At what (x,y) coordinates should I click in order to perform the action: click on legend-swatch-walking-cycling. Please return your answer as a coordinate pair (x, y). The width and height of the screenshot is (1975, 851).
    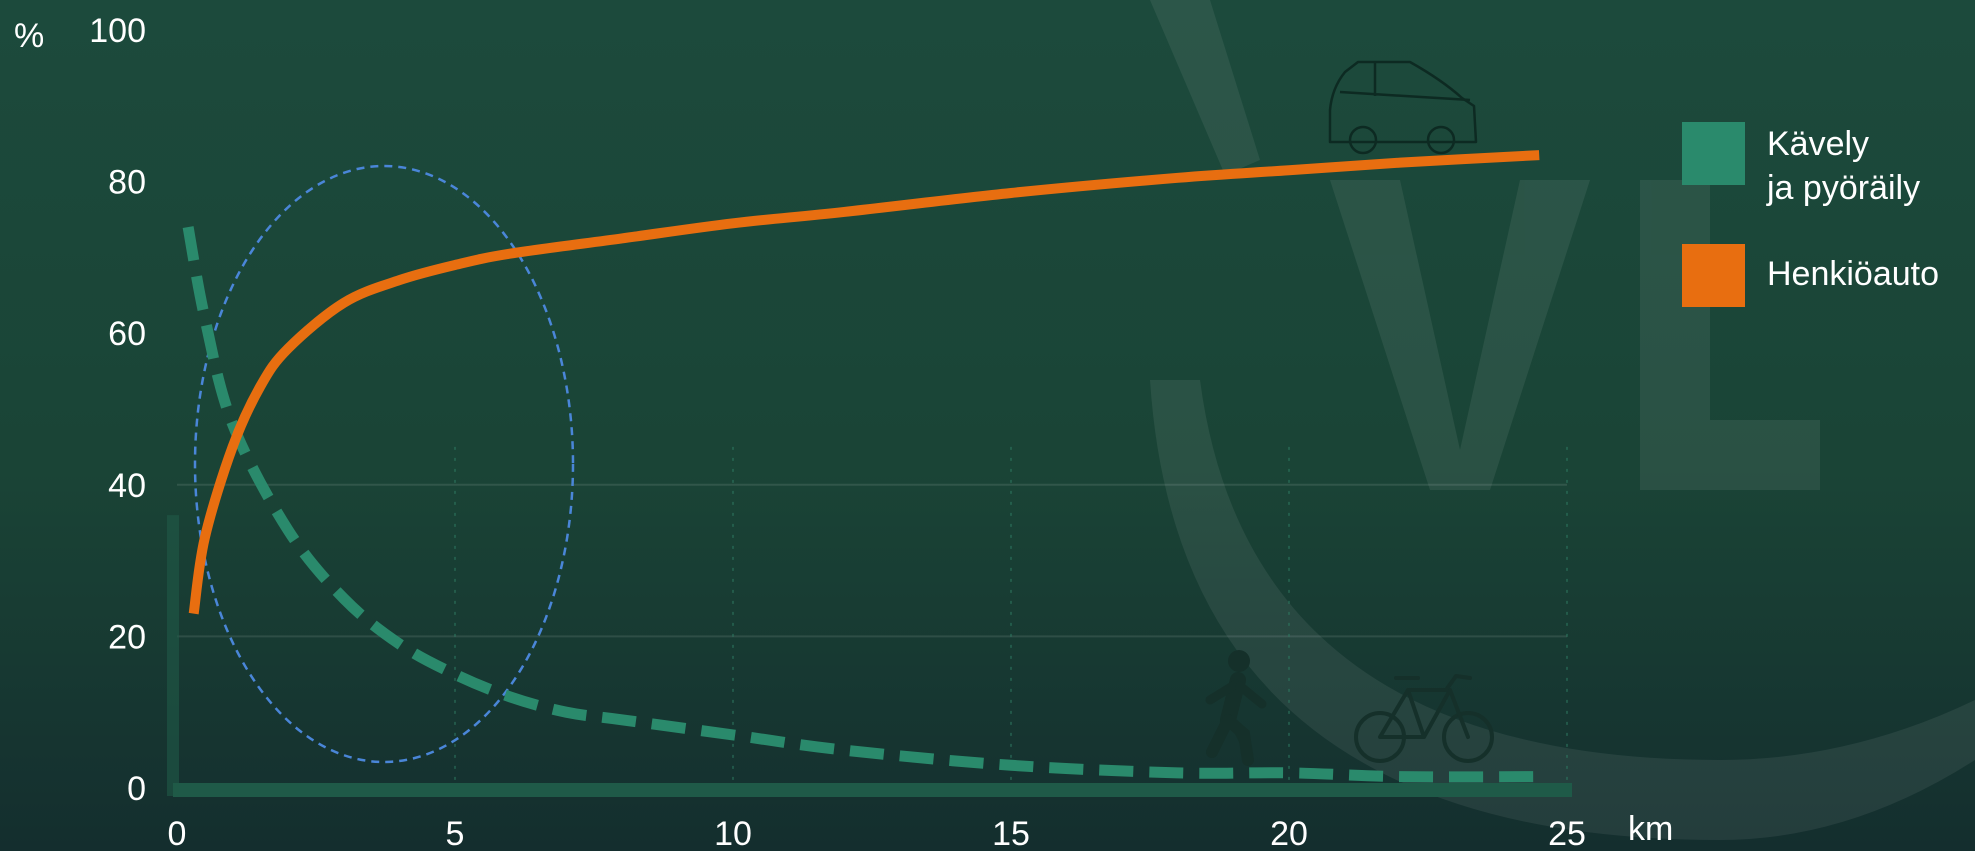
    Looking at the image, I should click on (1713, 153).